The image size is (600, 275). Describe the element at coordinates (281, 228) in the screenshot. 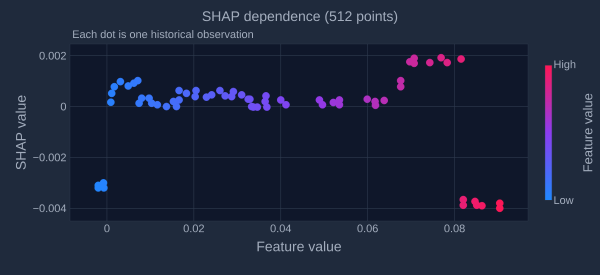

I see `x-tick-label: 0.04` at that location.